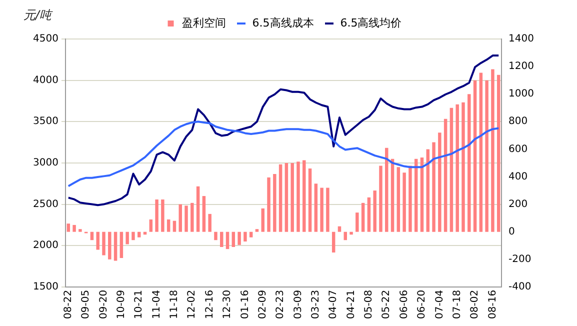  What do you see at coordinates (475, 305) in the screenshot?
I see `x-tick-label: 08-02` at bounding box center [475, 305].